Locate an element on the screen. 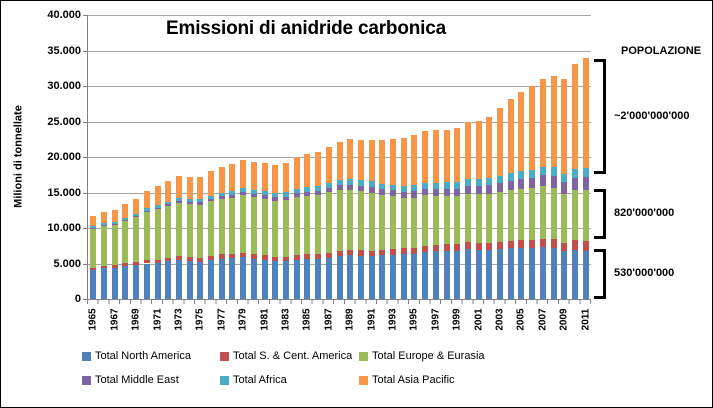 This screenshot has width=713, height=408. legend-item: Total Africa is located at coordinates (253, 380).